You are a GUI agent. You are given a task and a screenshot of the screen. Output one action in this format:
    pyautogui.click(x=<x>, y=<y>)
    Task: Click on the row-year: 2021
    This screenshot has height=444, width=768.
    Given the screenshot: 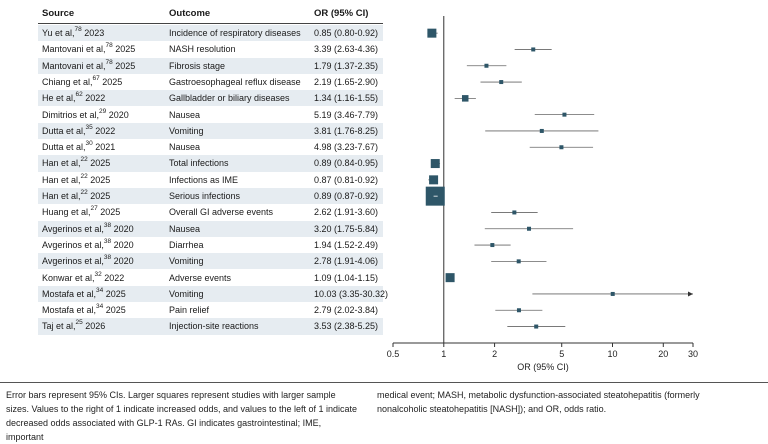 What is the action you would take?
    pyautogui.click(x=104, y=147)
    